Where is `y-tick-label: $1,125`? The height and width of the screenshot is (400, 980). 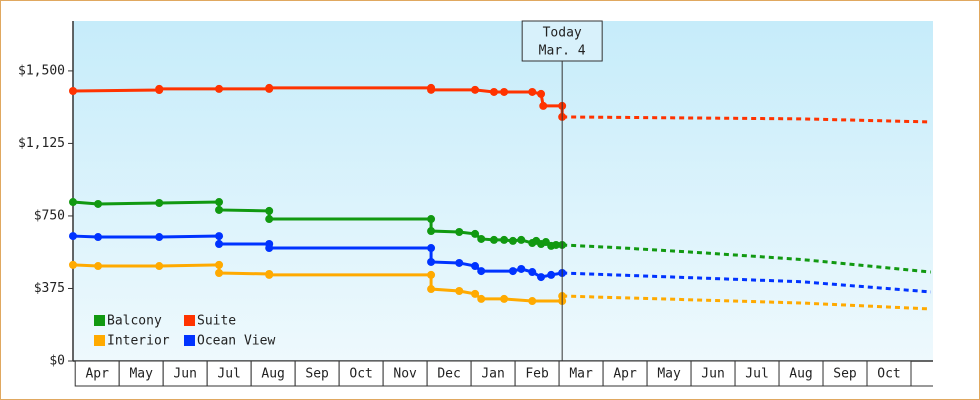 y-tick-label: $1,125 is located at coordinates (41, 143).